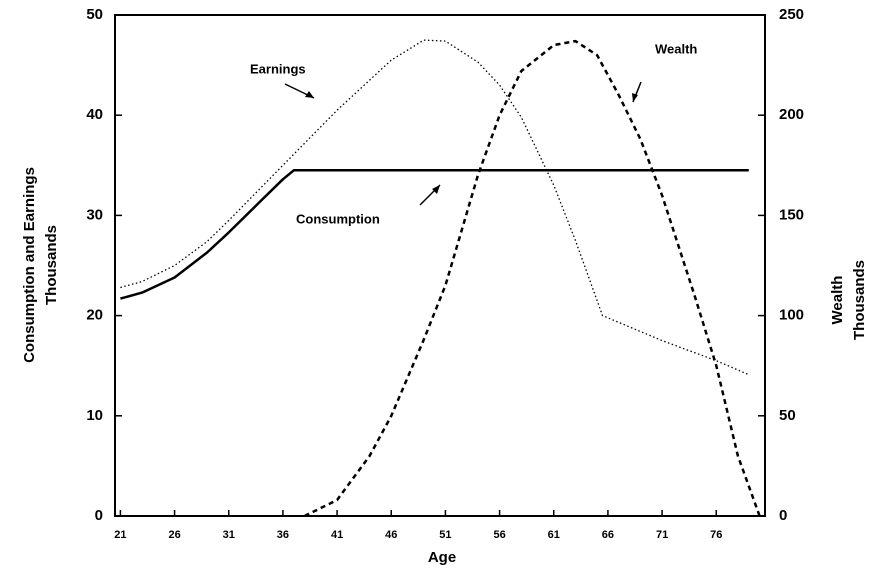  What do you see at coordinates (391, 535) in the screenshot?
I see `x-tick-label: 46` at bounding box center [391, 535].